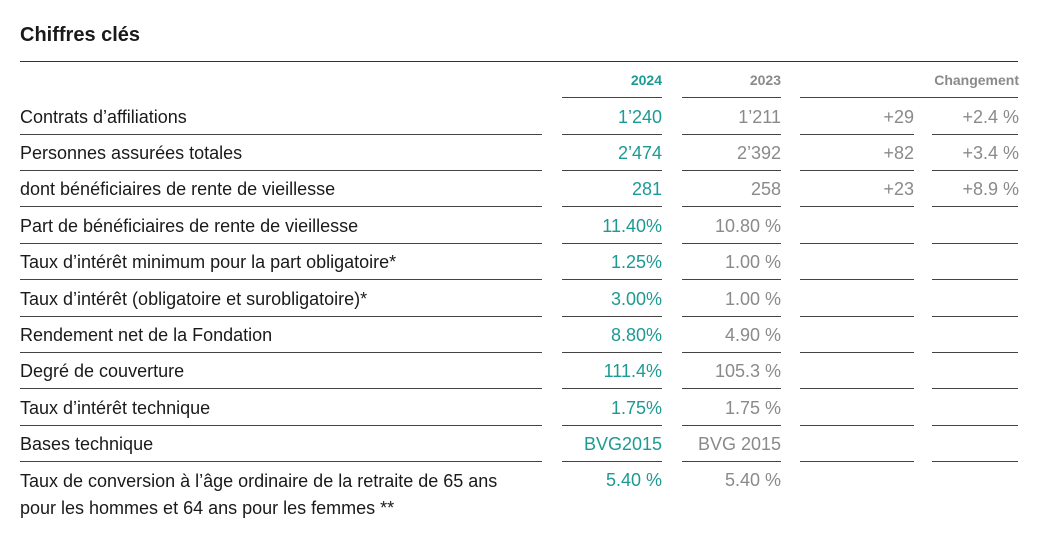  I want to click on value-2023: 258, so click(765, 189).